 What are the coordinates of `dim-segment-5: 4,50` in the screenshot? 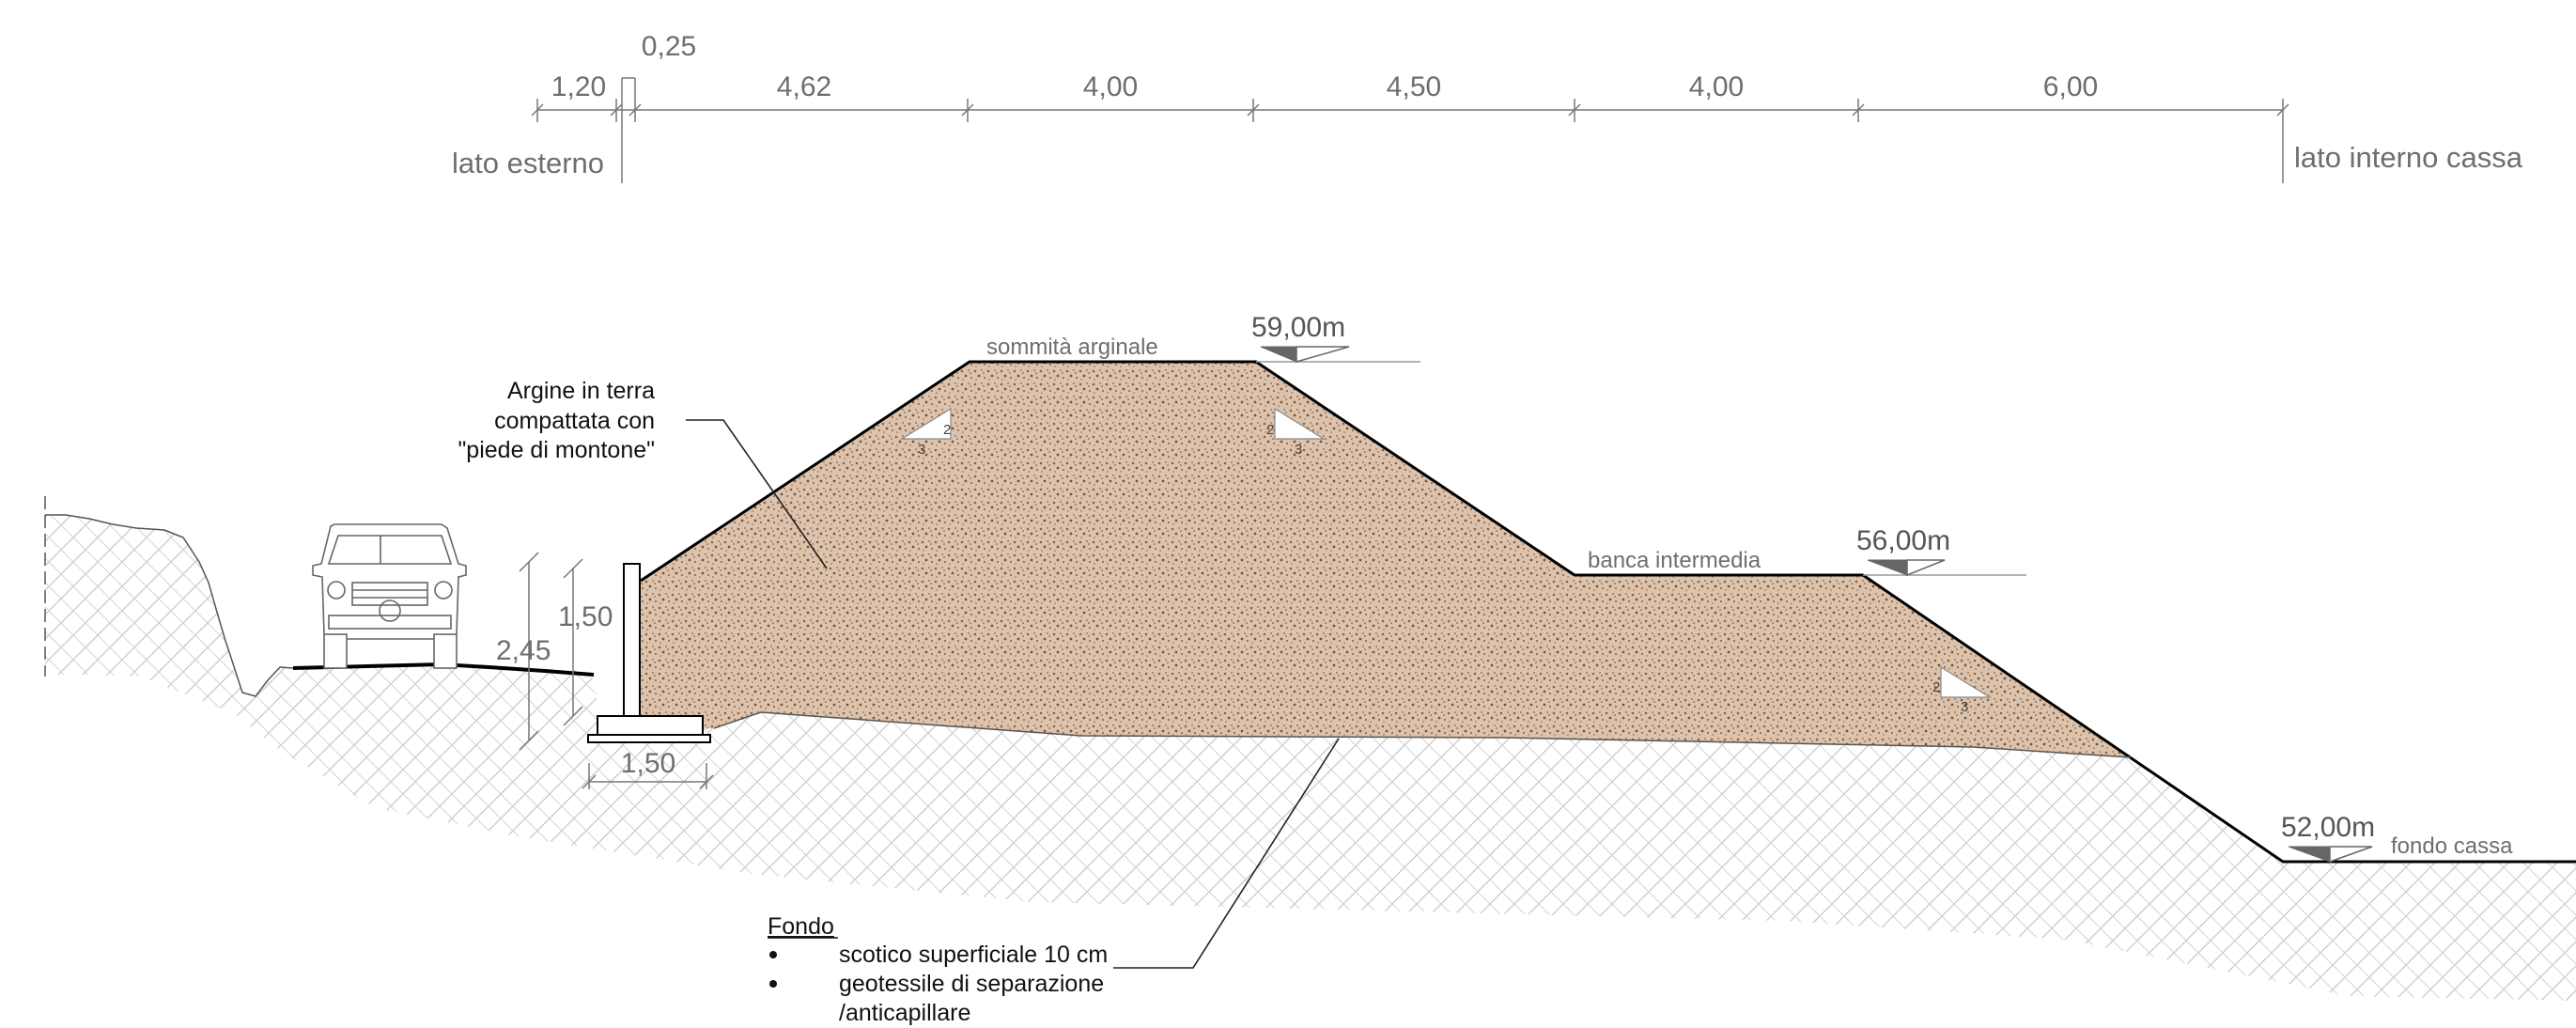 It's located at (1414, 86).